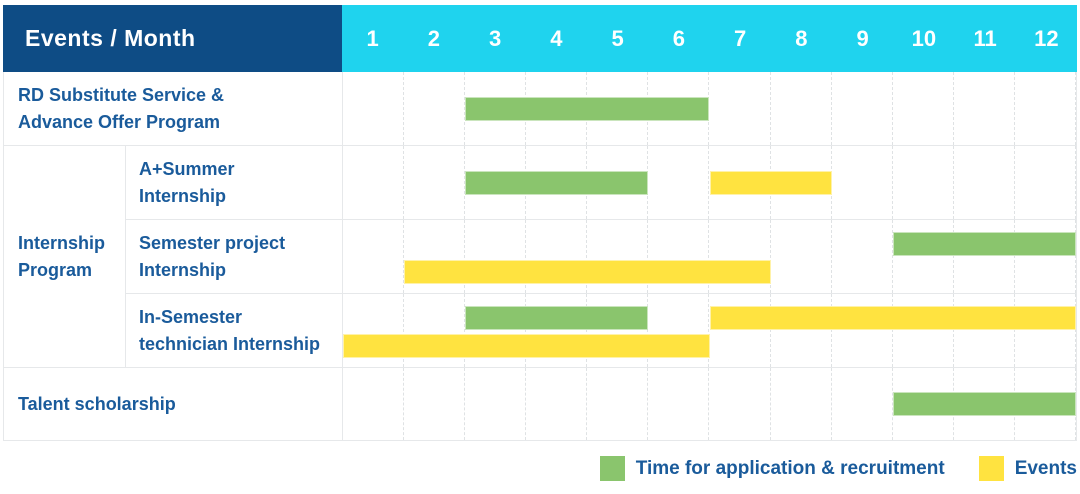 The width and height of the screenshot is (1080, 494). What do you see at coordinates (924, 38) in the screenshot?
I see `month-header-cell: 10` at bounding box center [924, 38].